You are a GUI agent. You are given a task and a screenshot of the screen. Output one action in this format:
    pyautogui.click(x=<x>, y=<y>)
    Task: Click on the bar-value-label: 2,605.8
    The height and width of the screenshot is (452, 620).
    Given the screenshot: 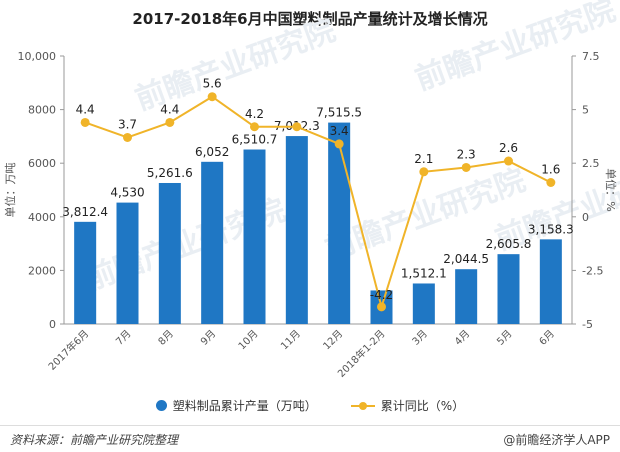 What is the action you would take?
    pyautogui.click(x=509, y=244)
    